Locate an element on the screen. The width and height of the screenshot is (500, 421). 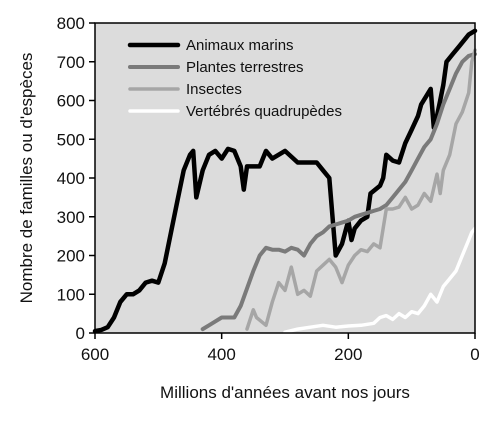
y-tick-label: 400 is located at coordinates (71, 178).